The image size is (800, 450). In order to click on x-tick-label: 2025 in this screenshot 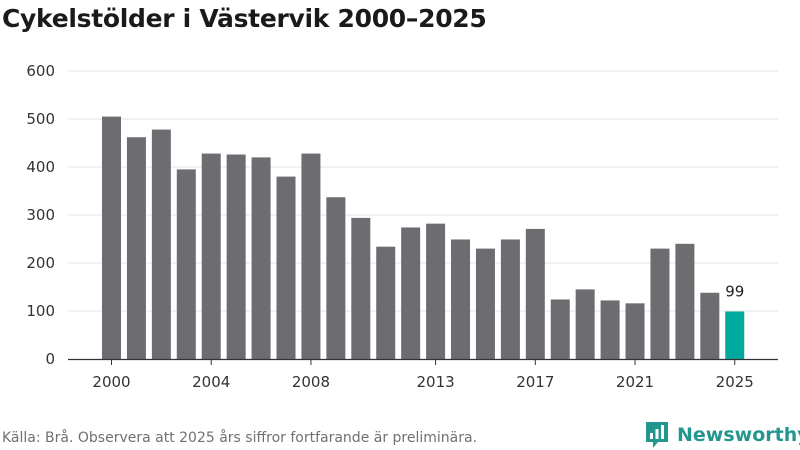, I will do `click(735, 382)`.